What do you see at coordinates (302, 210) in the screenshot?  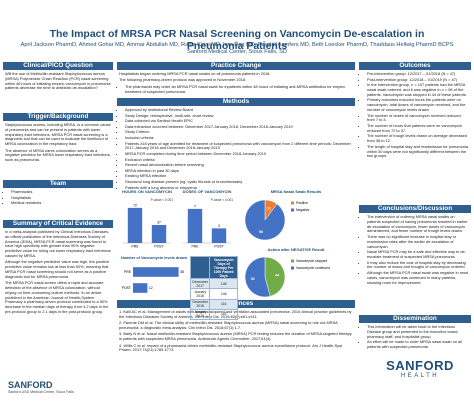 I see `legend-label: Negative` at bounding box center [302, 210].